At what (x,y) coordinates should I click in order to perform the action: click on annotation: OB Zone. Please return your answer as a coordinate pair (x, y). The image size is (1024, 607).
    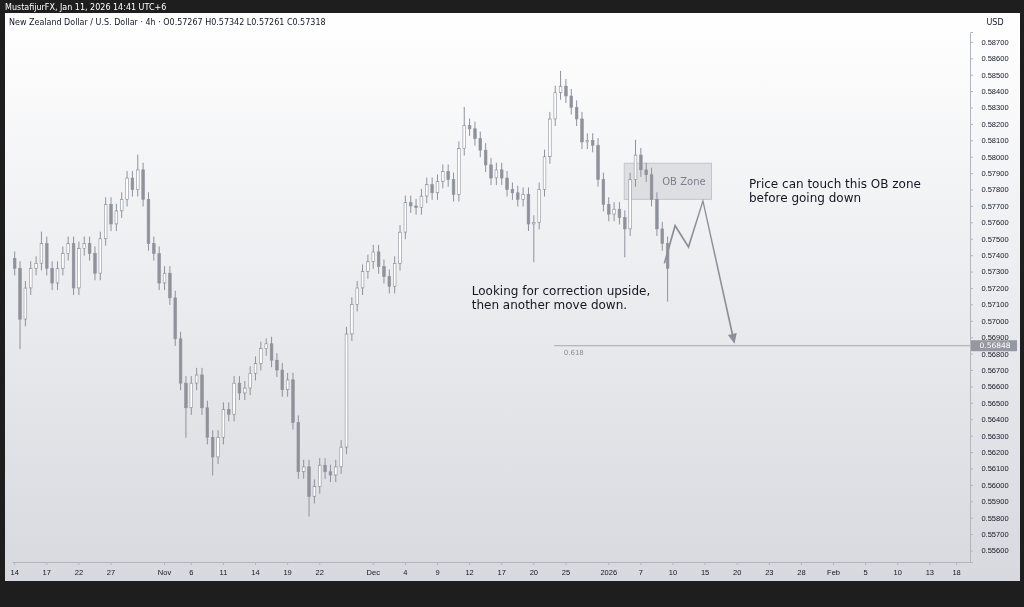
    Looking at the image, I should click on (684, 182).